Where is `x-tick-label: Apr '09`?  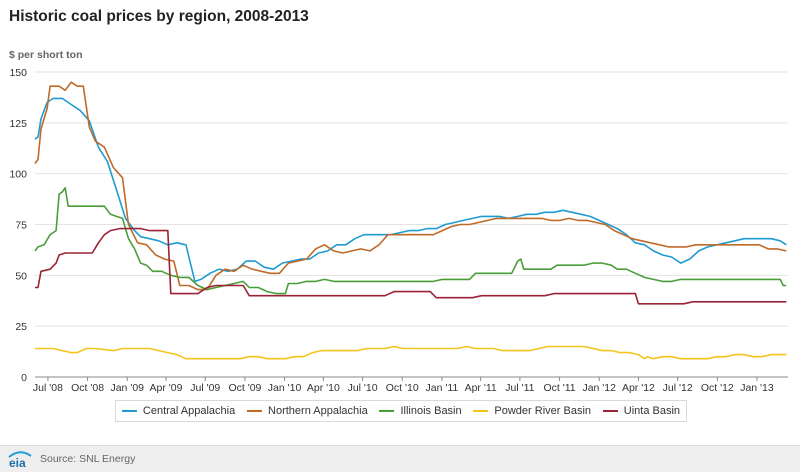
x-tick-label: Apr '09 is located at coordinates (166, 388).